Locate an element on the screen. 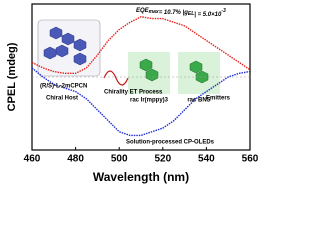 The height and width of the screenshot is (240, 320). metric-part: = 10.7% |g is located at coordinates (174, 13).